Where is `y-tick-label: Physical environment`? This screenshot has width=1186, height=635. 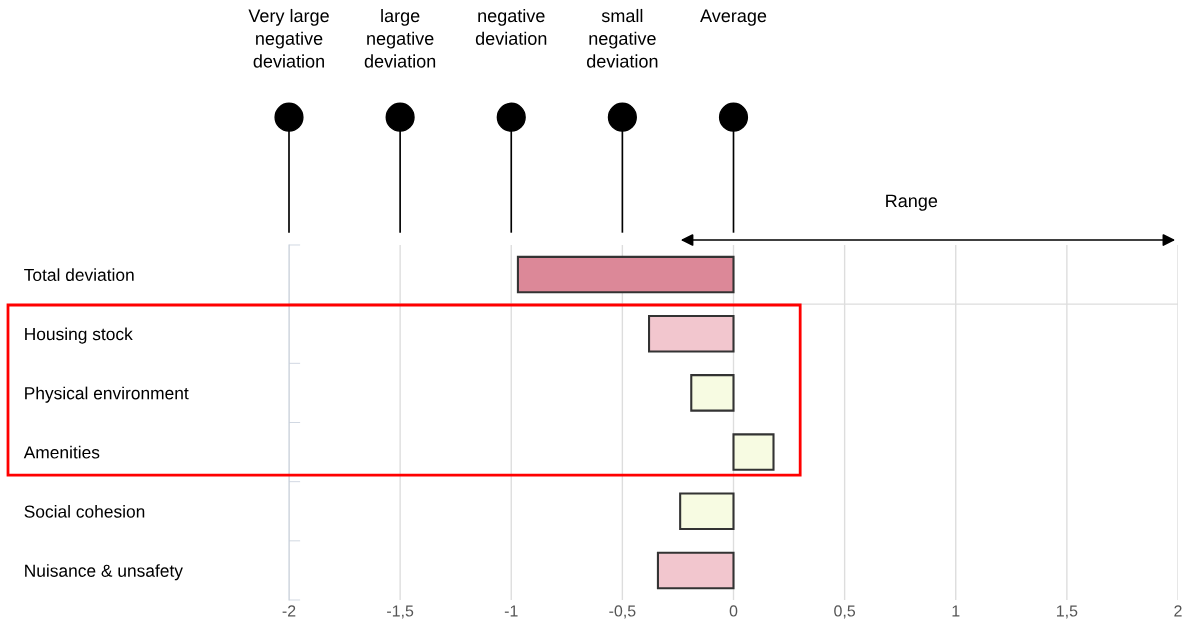
y-tick-label: Physical environment is located at coordinates (107, 394).